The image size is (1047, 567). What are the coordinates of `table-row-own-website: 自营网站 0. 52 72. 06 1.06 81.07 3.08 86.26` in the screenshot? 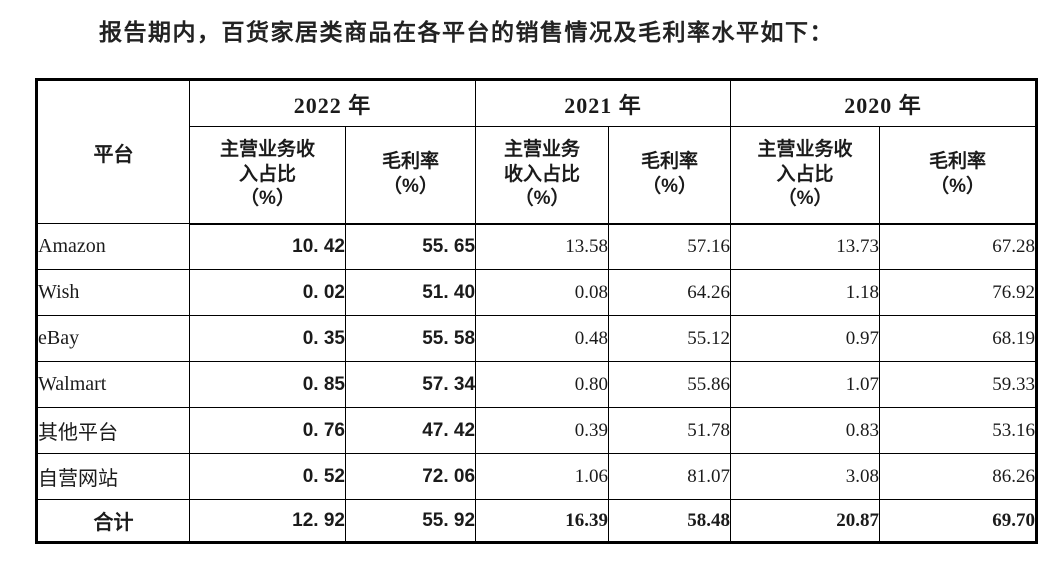 It's located at (537, 476).